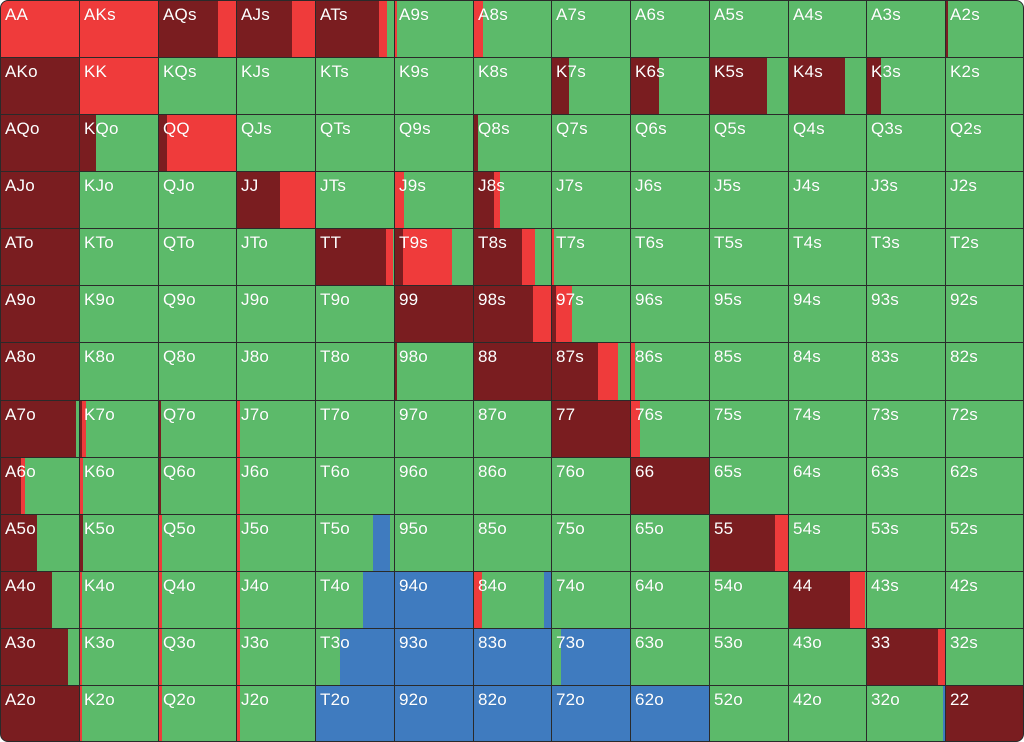 The height and width of the screenshot is (742, 1024). I want to click on hand-cell: K4o, so click(119, 600).